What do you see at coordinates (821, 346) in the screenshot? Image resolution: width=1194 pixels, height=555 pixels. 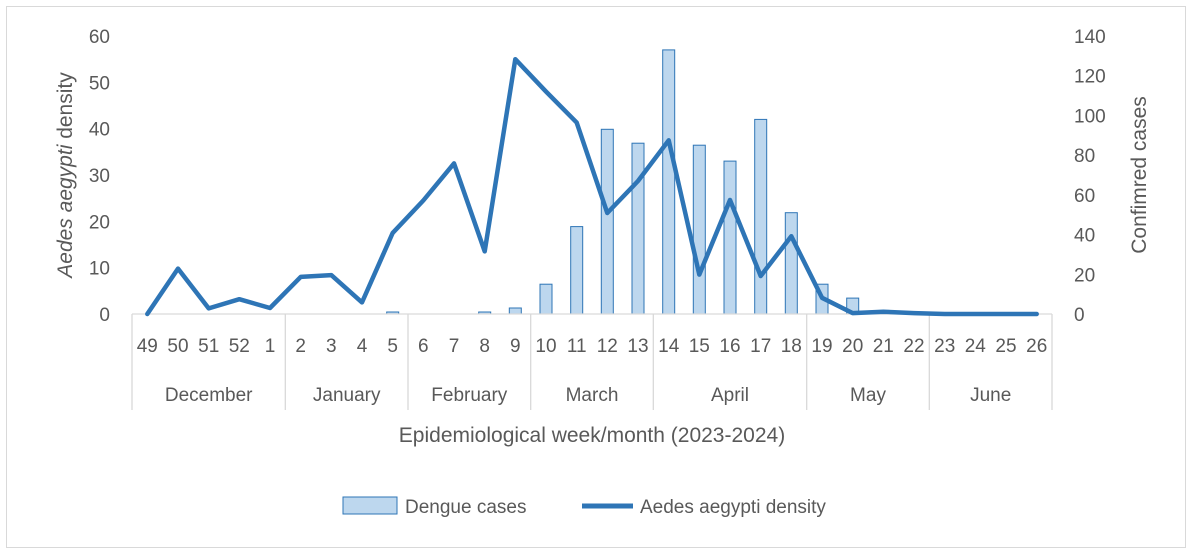 I see `week-label: 19` at bounding box center [821, 346].